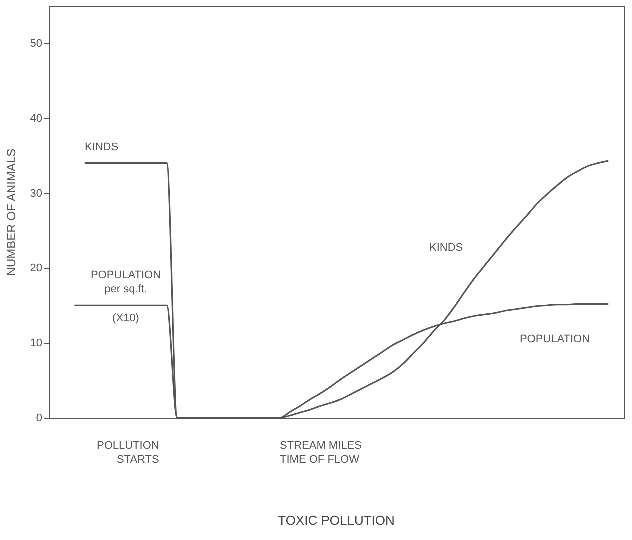 The width and height of the screenshot is (632, 540). I want to click on y-tick-label: 10, so click(36, 344).